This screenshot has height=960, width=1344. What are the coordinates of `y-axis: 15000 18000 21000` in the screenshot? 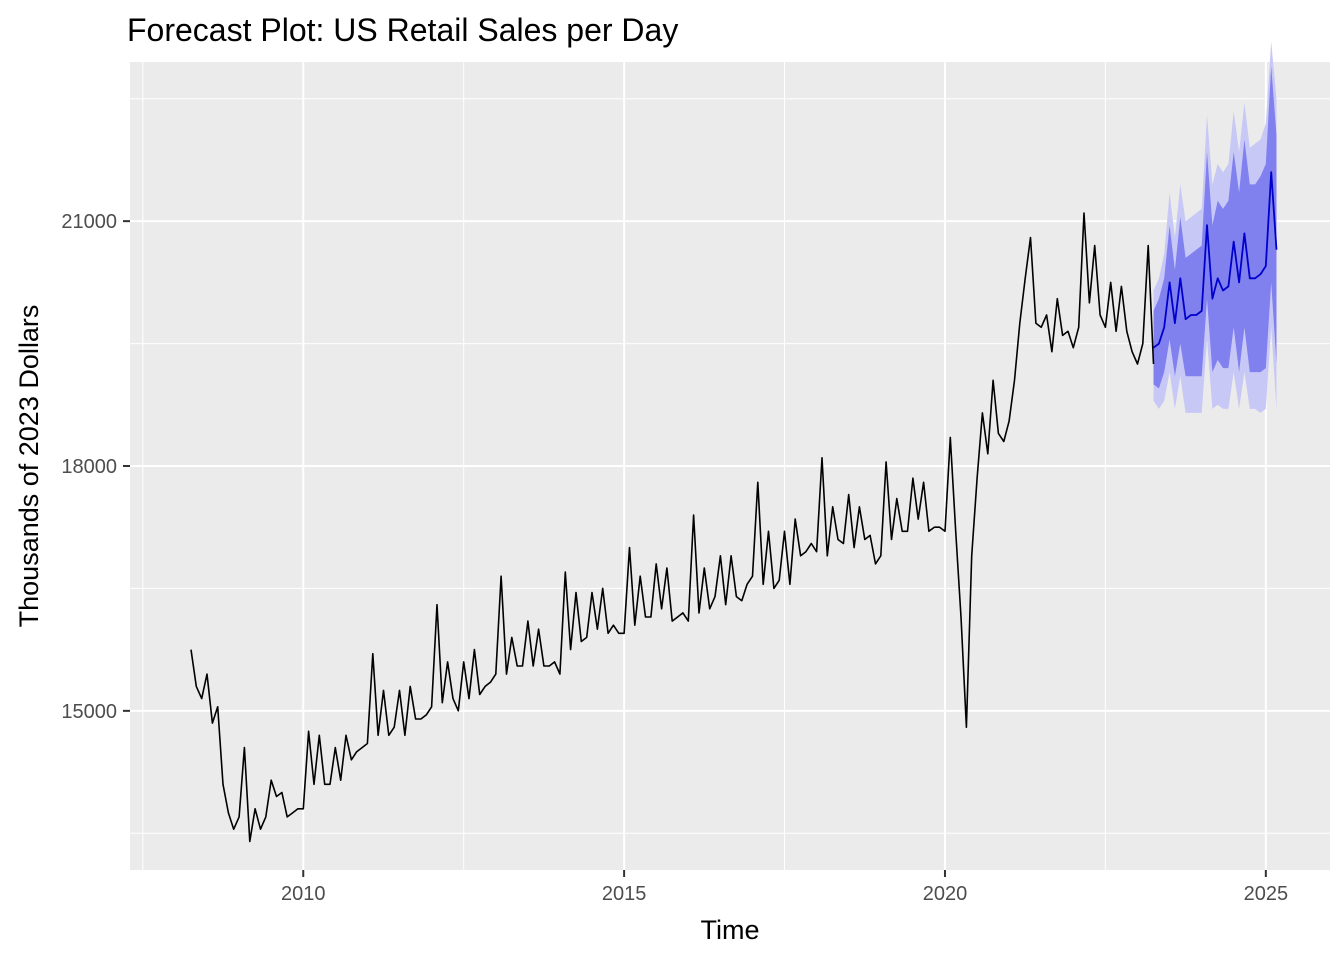 It's located at (95, 467).